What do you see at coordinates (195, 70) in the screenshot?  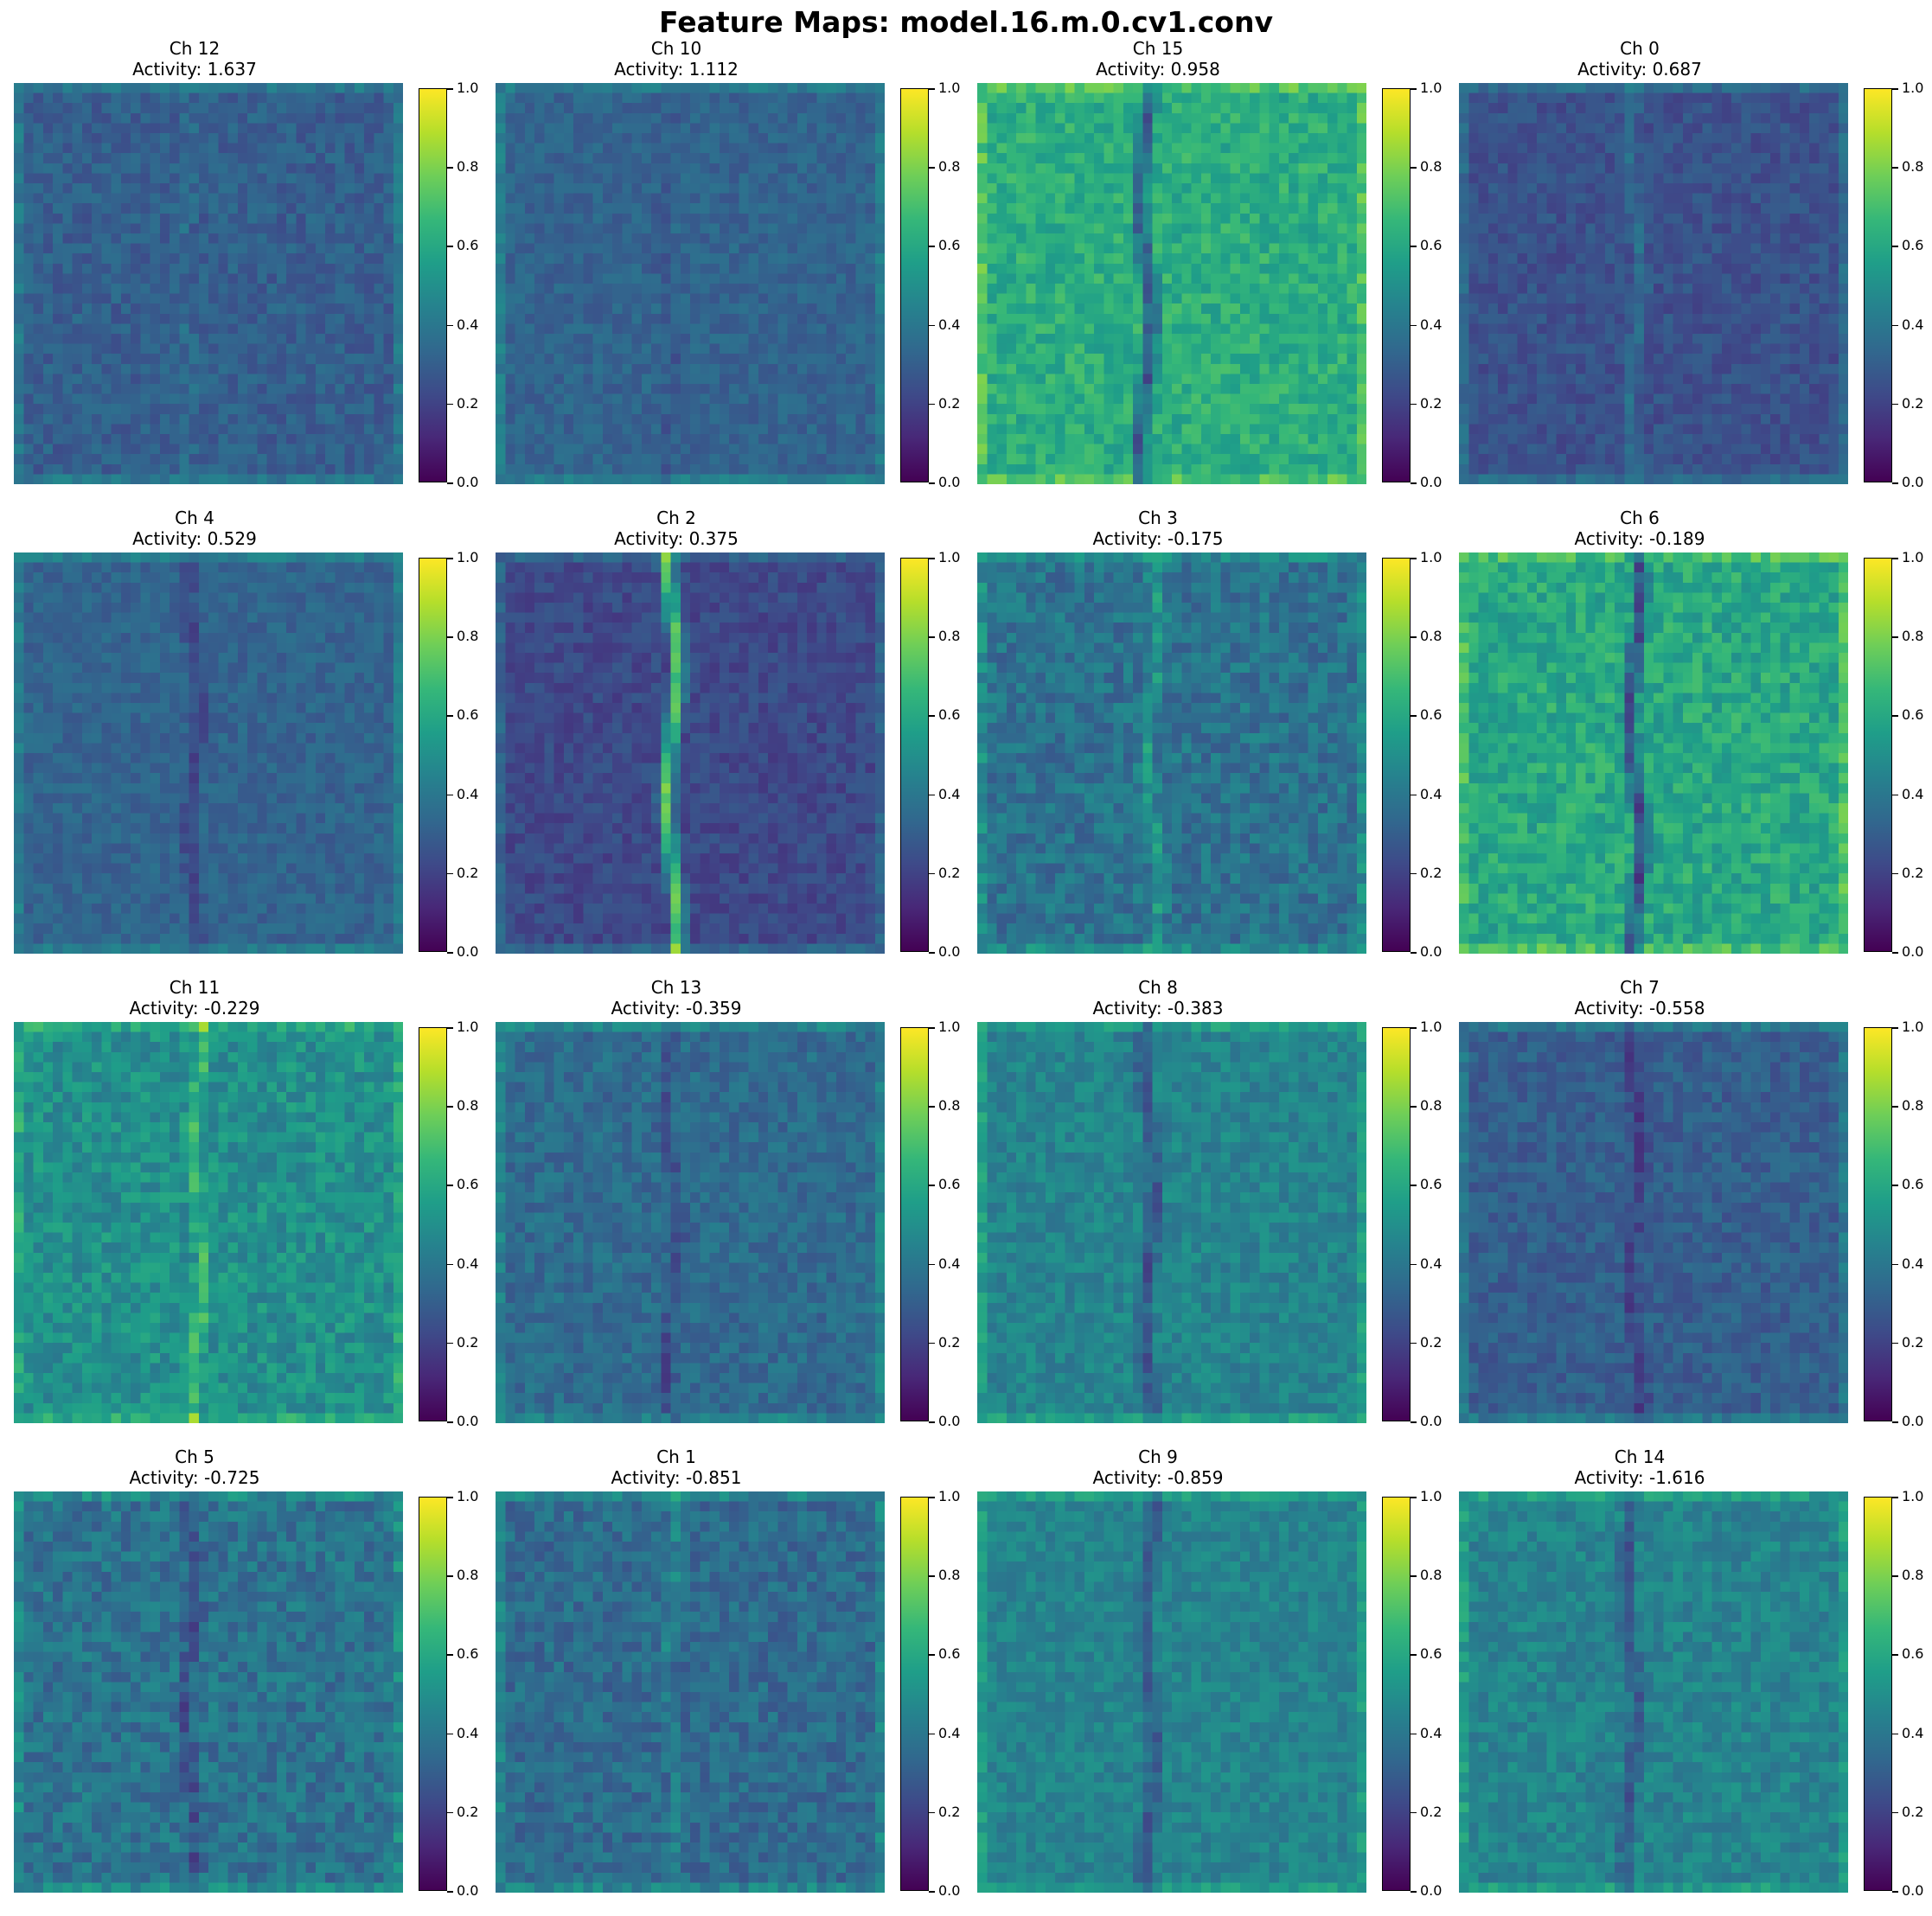 I see `activity-label: Activity: 1.637` at bounding box center [195, 70].